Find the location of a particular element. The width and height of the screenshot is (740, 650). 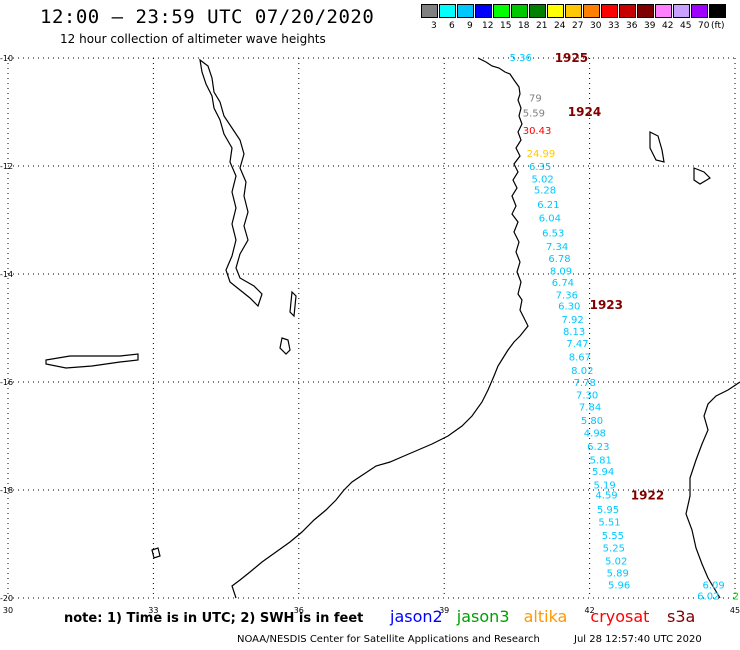

wave-height-value: 6.09 is located at coordinates (714, 586).